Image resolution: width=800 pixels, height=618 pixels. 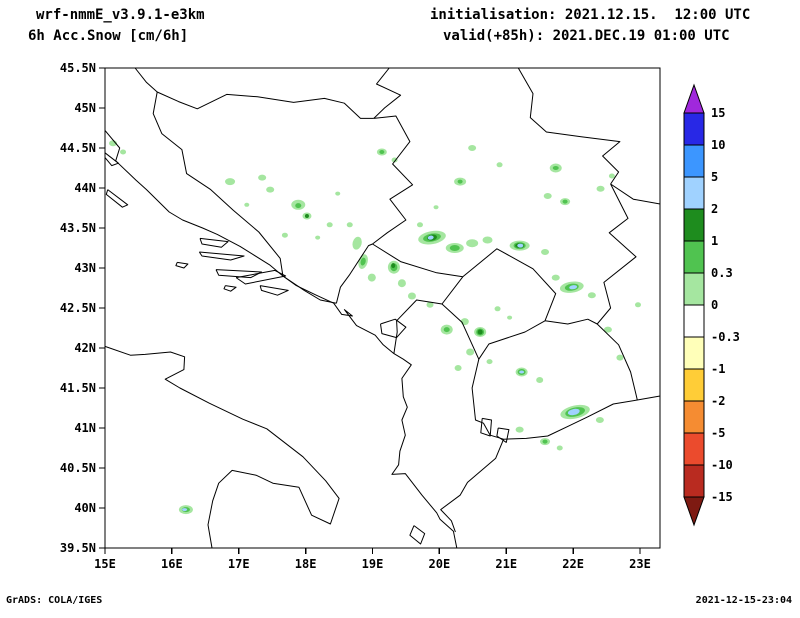 What do you see at coordinates (714, 305) in the screenshot?
I see `colorbar-label: 0` at bounding box center [714, 305].